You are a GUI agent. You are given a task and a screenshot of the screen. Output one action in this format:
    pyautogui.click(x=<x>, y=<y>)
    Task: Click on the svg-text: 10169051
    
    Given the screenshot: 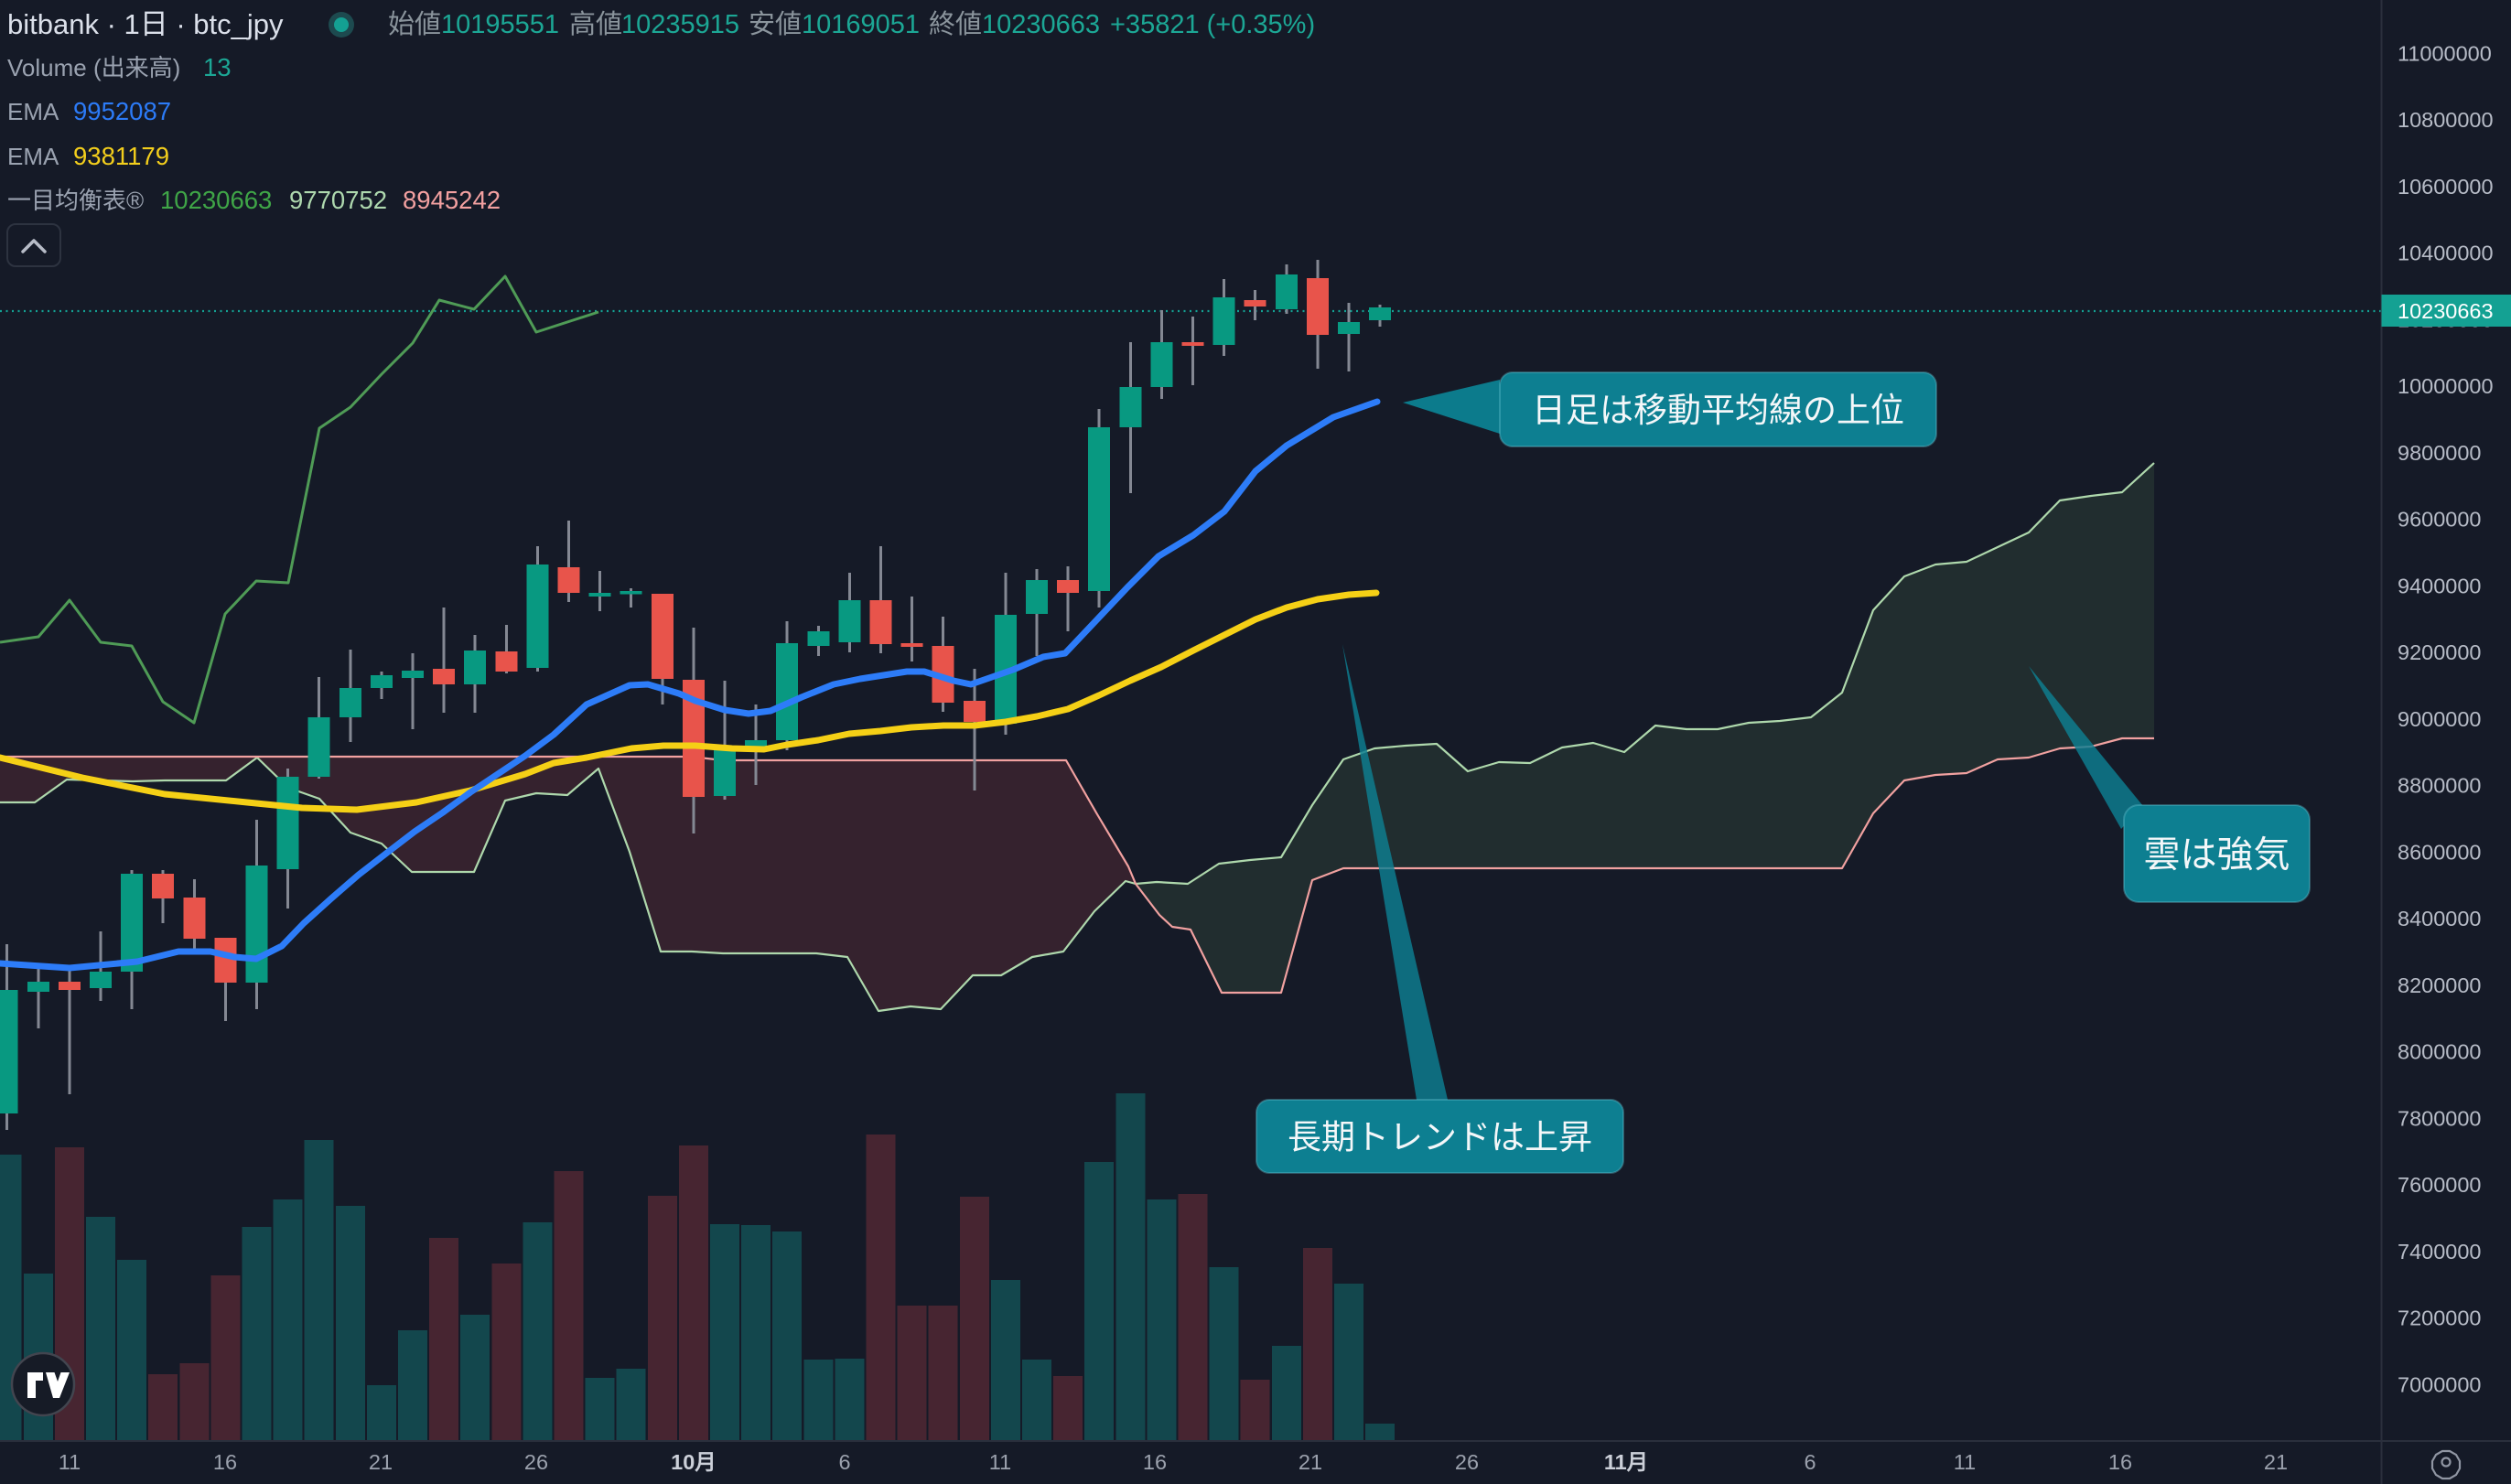 What is the action you would take?
    pyautogui.click(x=861, y=24)
    